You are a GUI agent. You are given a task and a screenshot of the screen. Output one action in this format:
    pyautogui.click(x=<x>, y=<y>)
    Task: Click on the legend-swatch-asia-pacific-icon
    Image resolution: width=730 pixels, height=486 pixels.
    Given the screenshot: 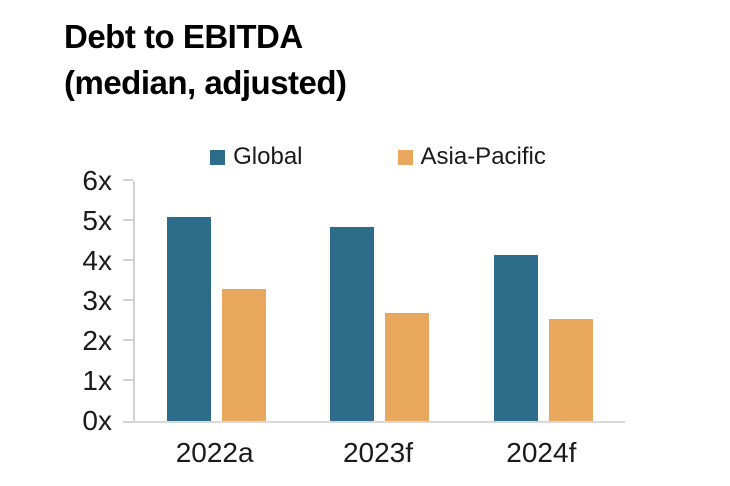 What is the action you would take?
    pyautogui.click(x=405, y=157)
    